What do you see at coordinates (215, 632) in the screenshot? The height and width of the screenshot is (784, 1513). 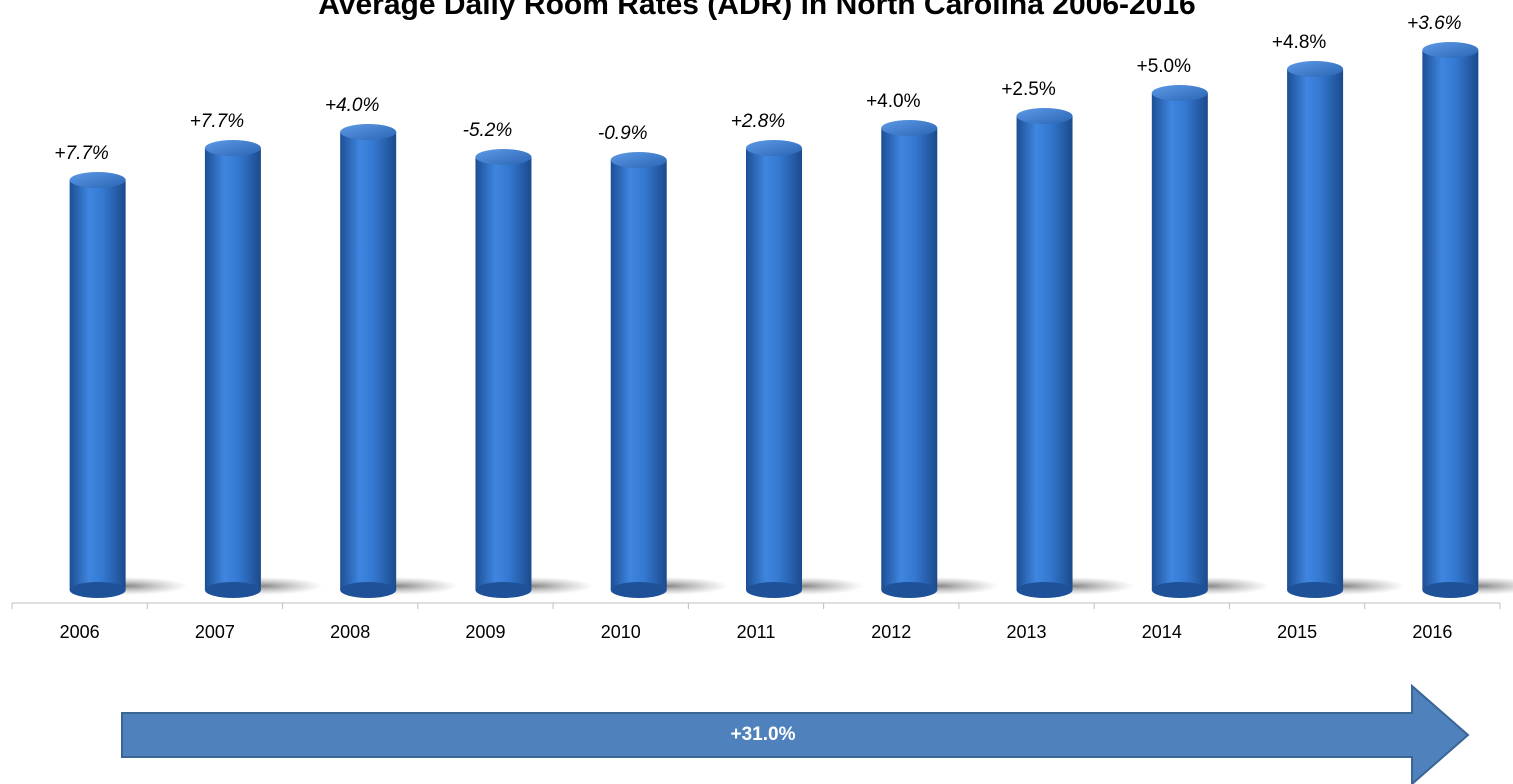 I see `x-tick-label: 2007` at bounding box center [215, 632].